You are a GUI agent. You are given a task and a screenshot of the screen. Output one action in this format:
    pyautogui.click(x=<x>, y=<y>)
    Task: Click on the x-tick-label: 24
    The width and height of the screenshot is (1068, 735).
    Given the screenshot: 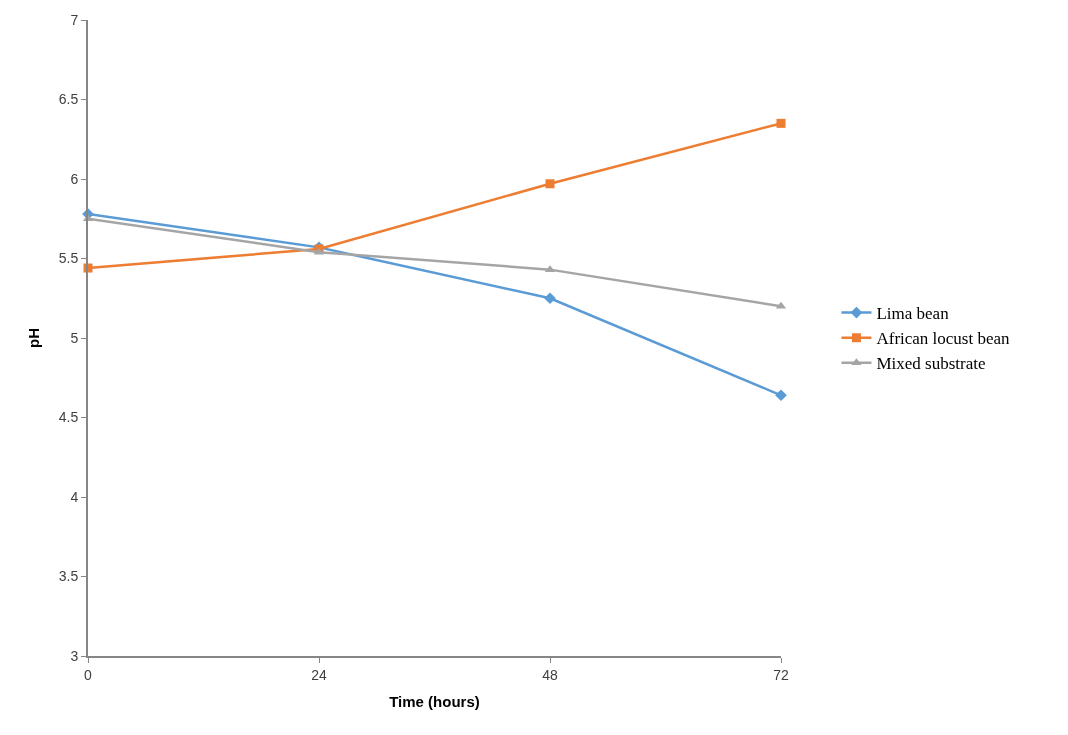 What is the action you would take?
    pyautogui.click(x=319, y=674)
    